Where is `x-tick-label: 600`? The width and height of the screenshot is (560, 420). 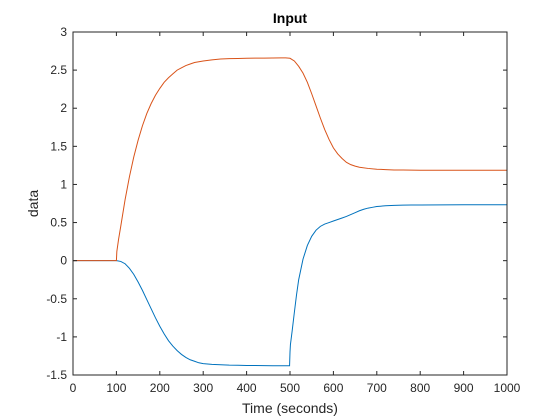 x-tick-label: 600 is located at coordinates (333, 388).